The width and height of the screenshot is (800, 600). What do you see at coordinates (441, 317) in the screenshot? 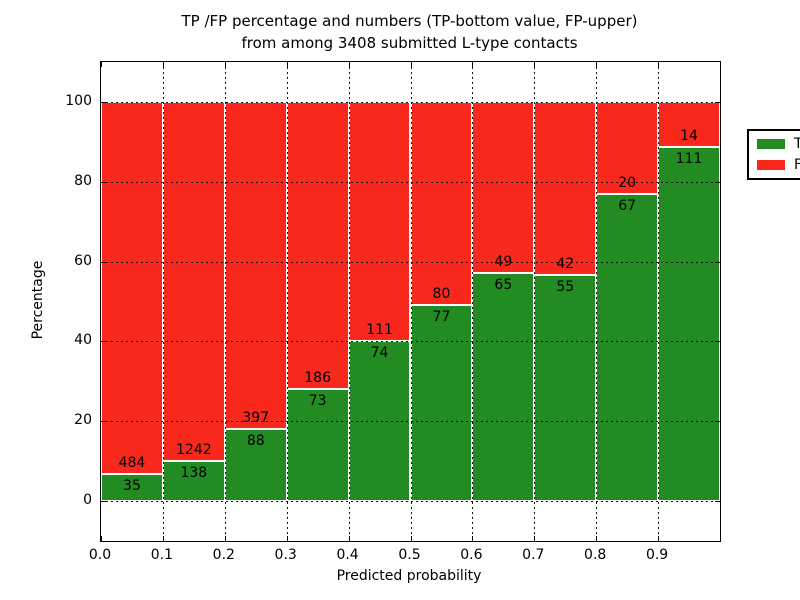
I see `tp-count-label: 77` at bounding box center [441, 317].